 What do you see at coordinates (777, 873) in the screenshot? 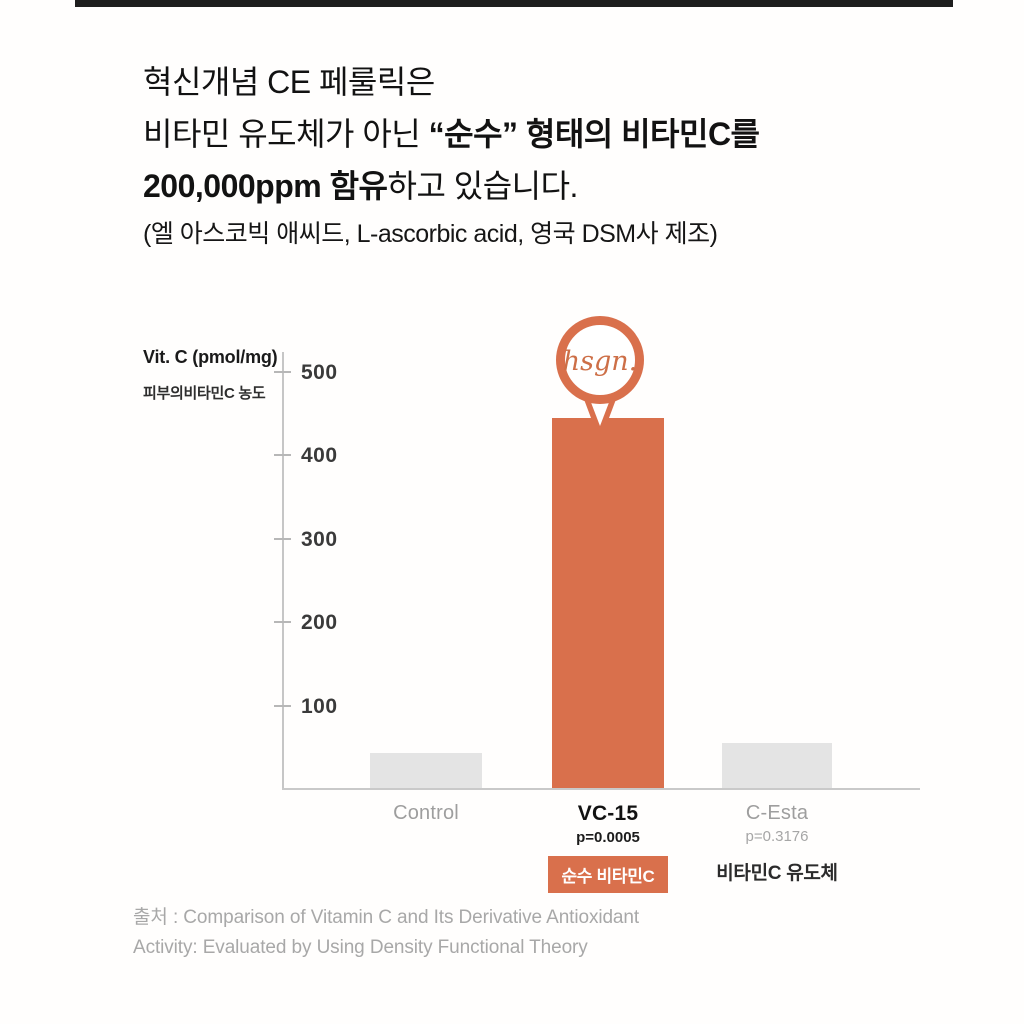
I see `derivative-footnote: 비타민C 유도체` at bounding box center [777, 873].